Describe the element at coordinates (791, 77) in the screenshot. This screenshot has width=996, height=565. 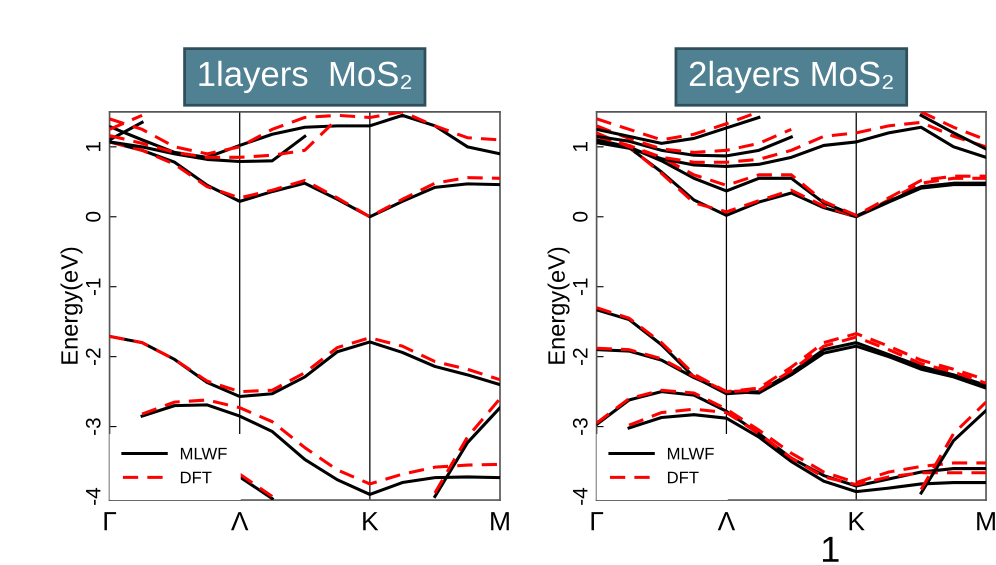
I see `chart-title: 2layers MoS₂` at that location.